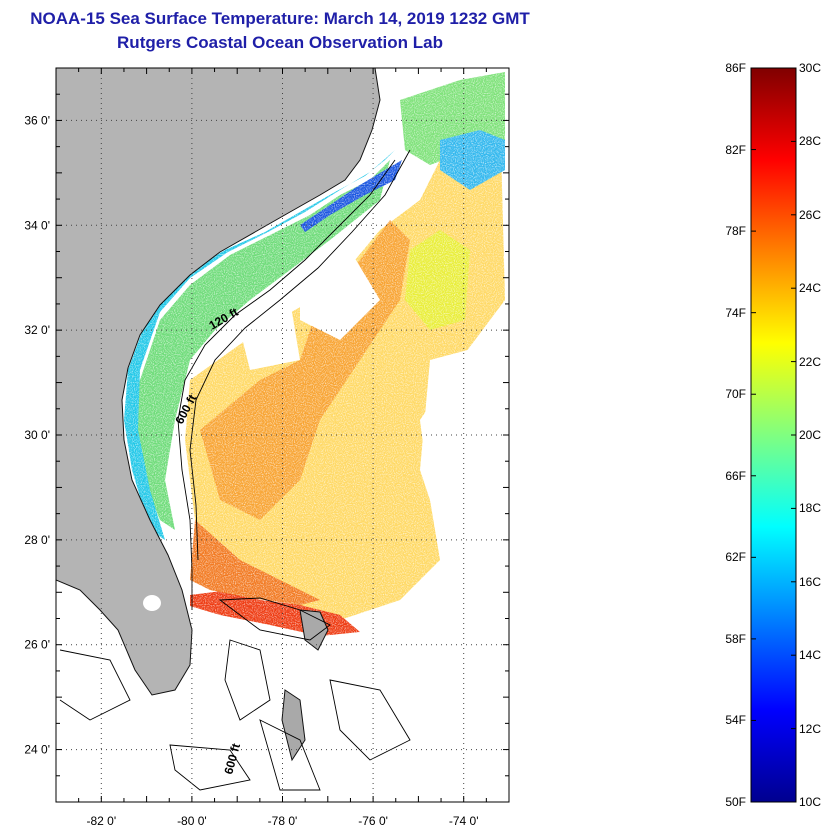 The image size is (833, 832). Describe the element at coordinates (735, 638) in the screenshot. I see `colorbar-f-label: 58F` at that location.